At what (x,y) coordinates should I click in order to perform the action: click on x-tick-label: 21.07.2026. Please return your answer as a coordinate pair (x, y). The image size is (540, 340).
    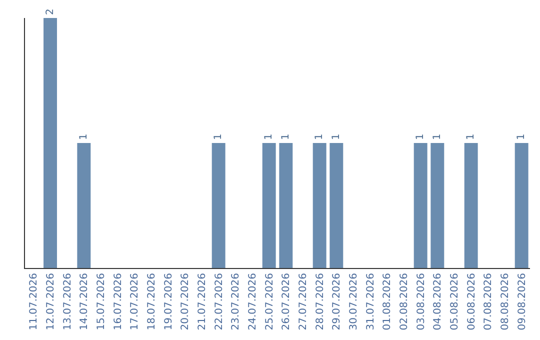
    Looking at the image, I should click on (202, 301).